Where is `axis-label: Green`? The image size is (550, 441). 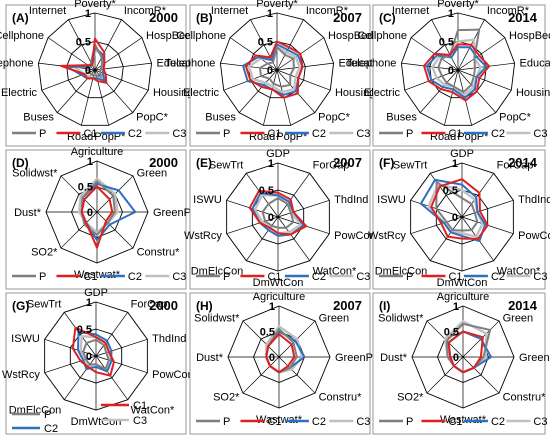
axis-label: Green is located at coordinates (152, 173).